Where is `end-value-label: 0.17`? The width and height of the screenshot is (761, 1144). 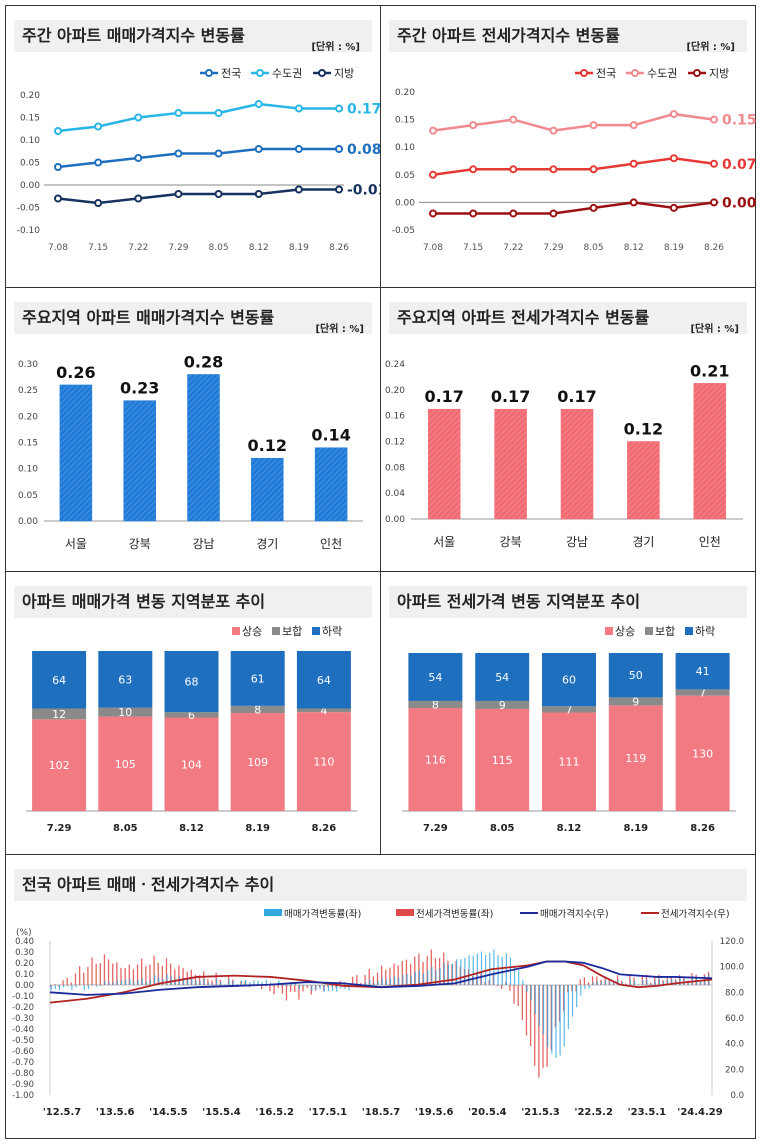 end-value-label: 0.17 is located at coordinates (364, 110).